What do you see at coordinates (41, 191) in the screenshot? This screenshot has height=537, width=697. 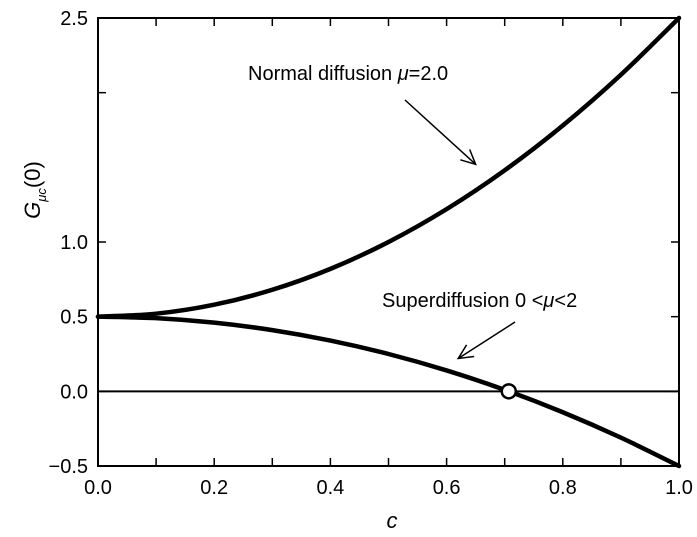 I see `y-axis-title-sub-c: c` at bounding box center [41, 191].